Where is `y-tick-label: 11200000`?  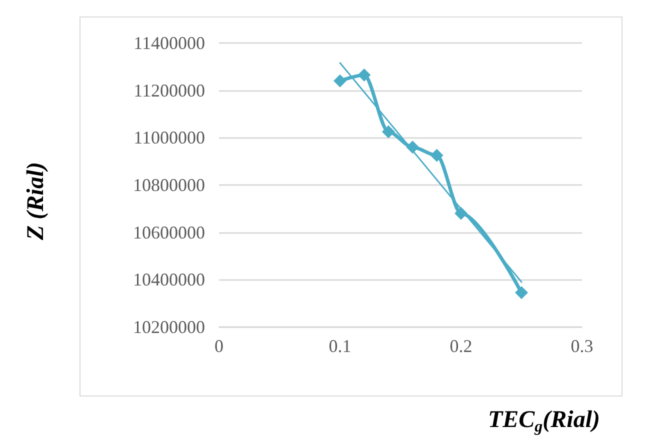 y-tick-label: 11200000 is located at coordinates (169, 90).